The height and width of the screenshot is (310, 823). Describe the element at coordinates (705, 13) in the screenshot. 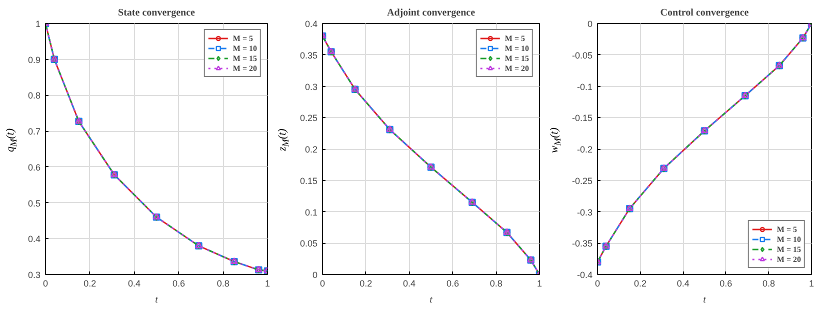

I see `chart-title: Control convergence` at that location.